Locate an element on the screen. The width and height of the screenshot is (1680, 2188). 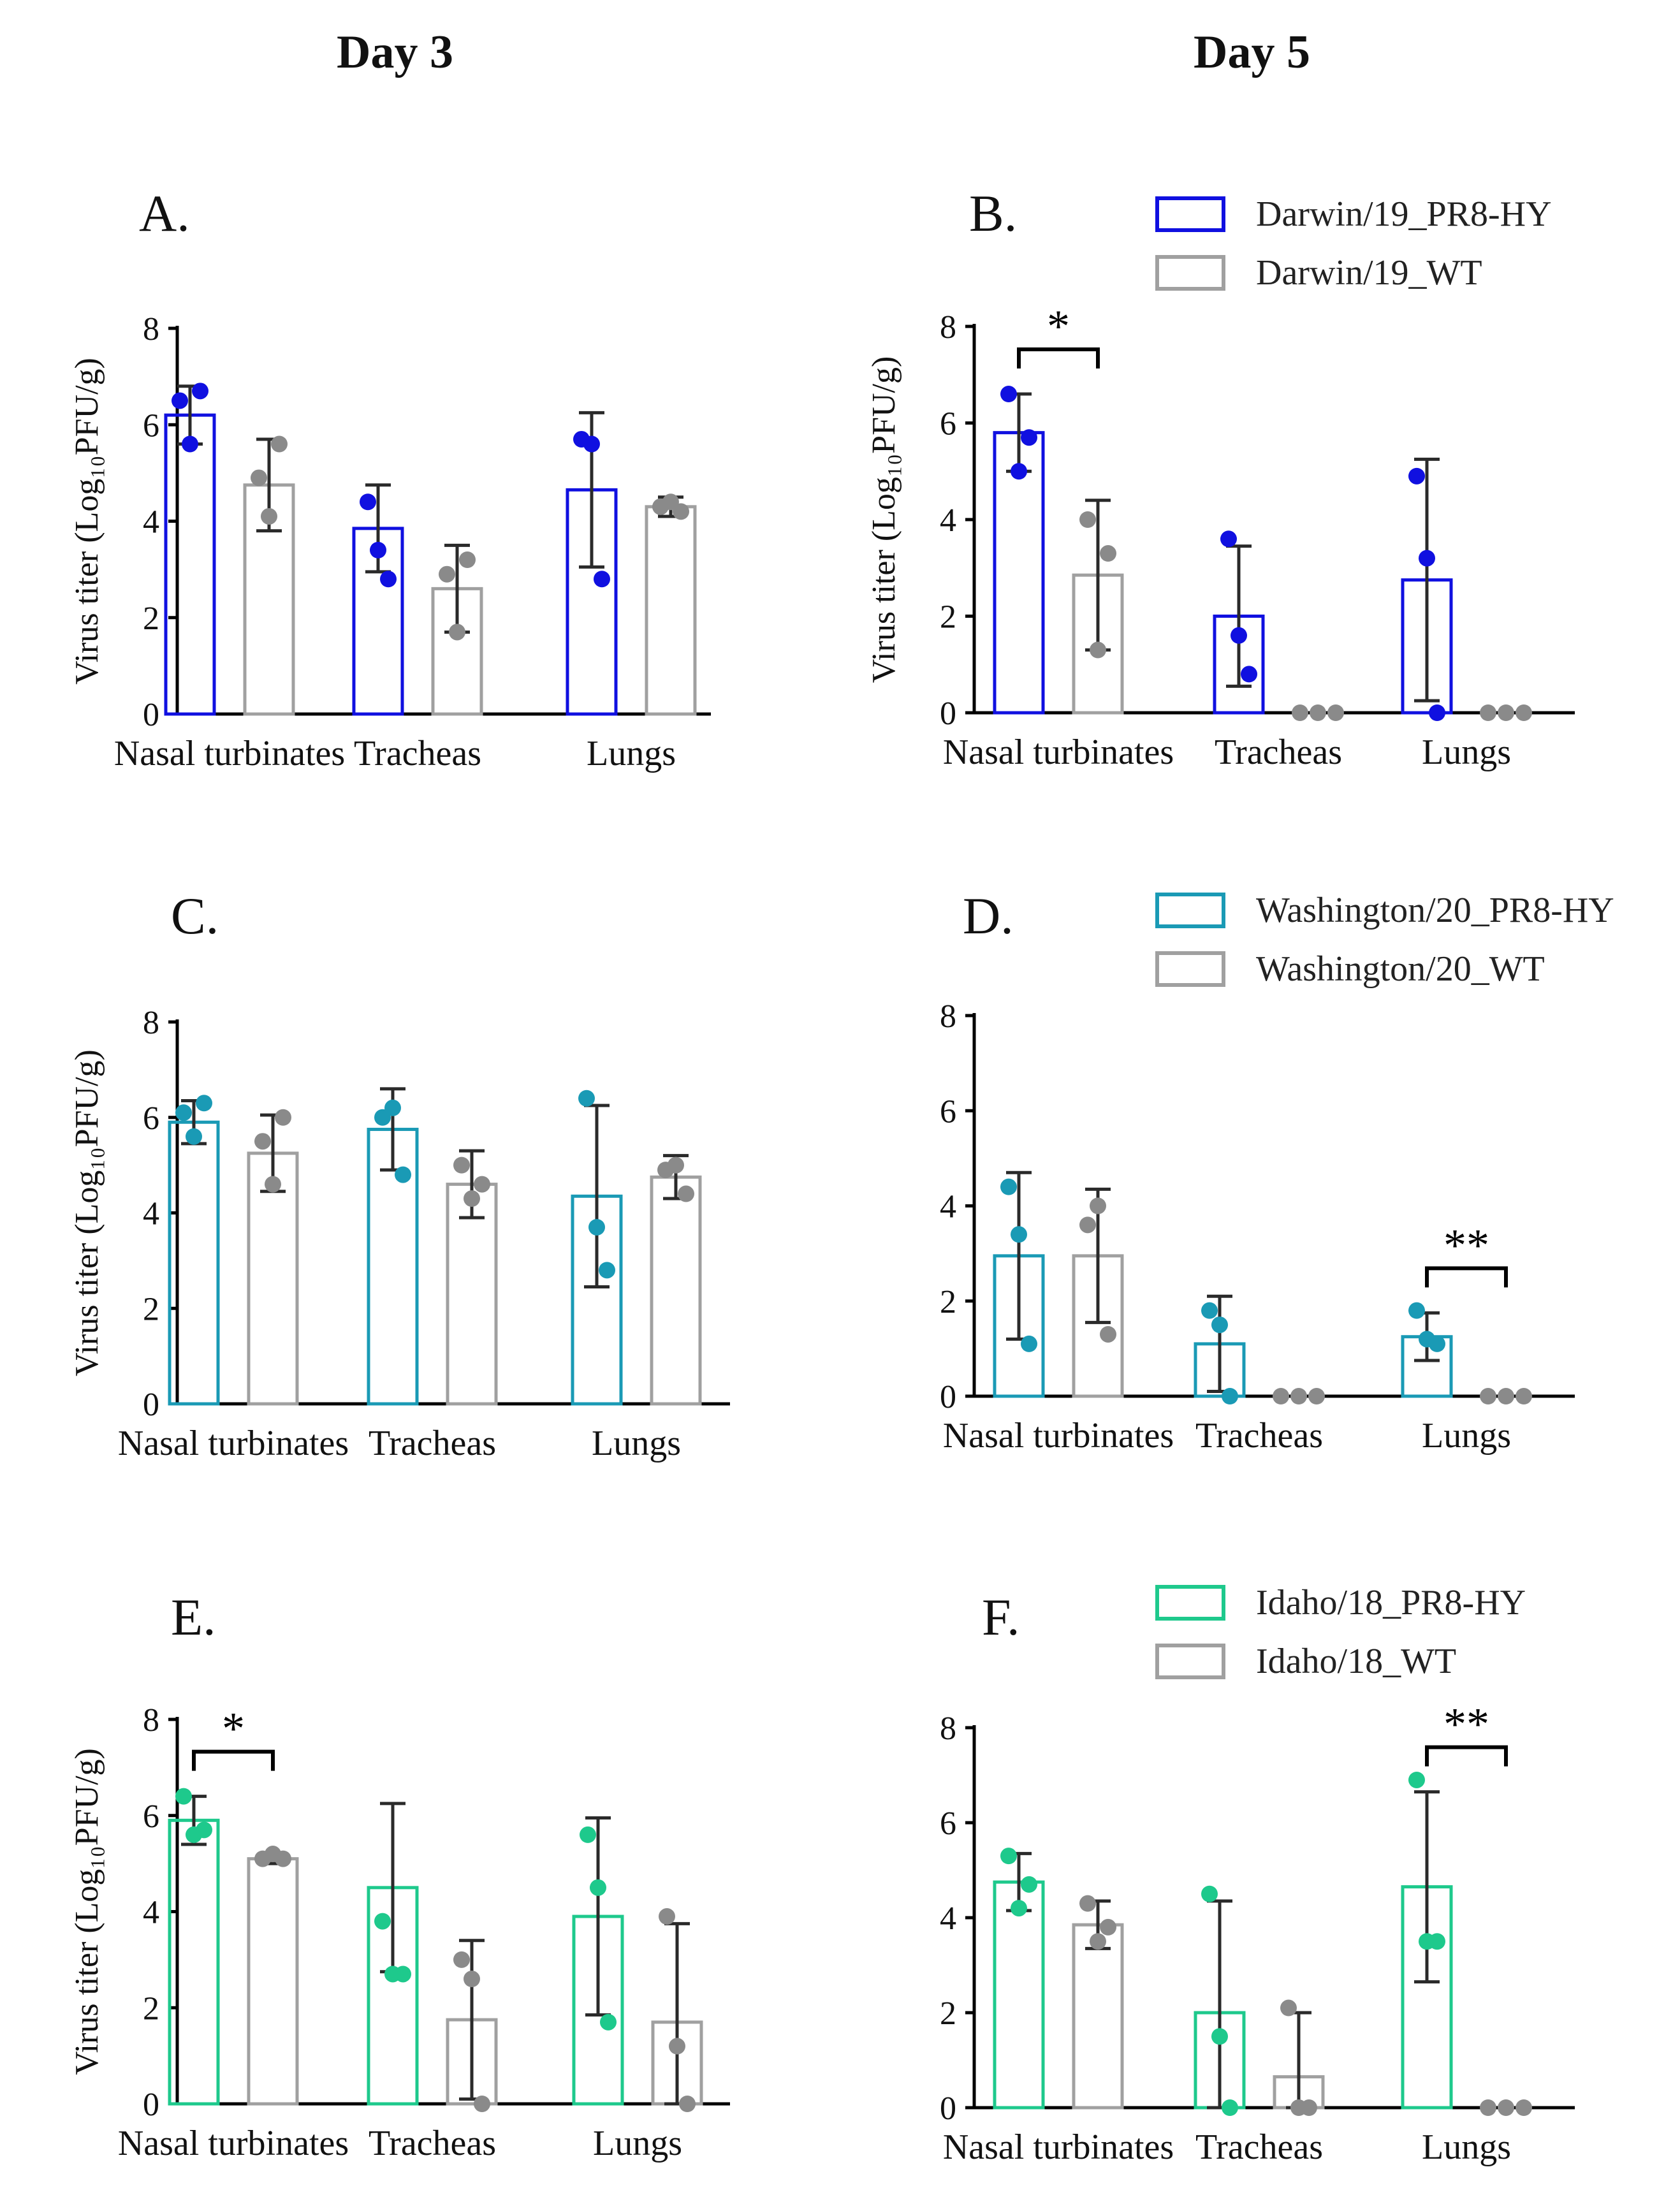
panel-label-e: E. is located at coordinates (193, 1617).